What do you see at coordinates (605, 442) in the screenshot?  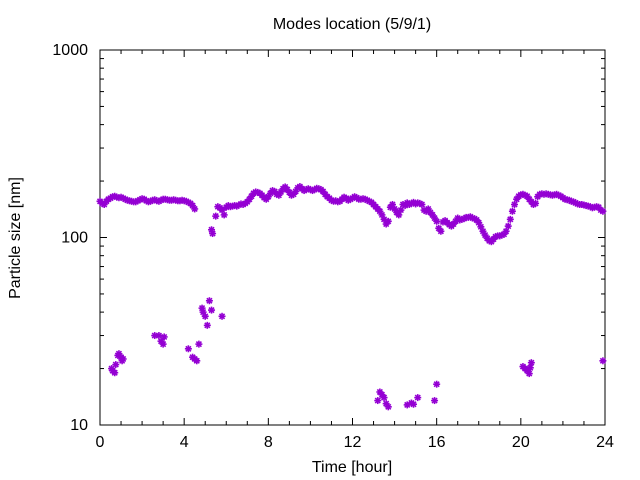 I see `x-tick-label: 24` at bounding box center [605, 442].